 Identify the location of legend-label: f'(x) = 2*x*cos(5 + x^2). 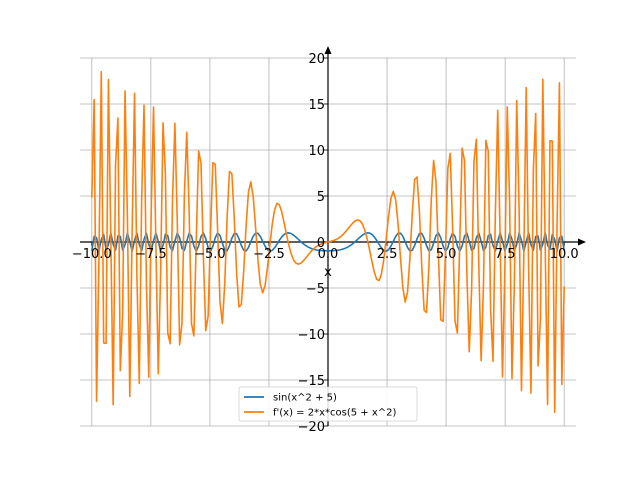
(334, 413).